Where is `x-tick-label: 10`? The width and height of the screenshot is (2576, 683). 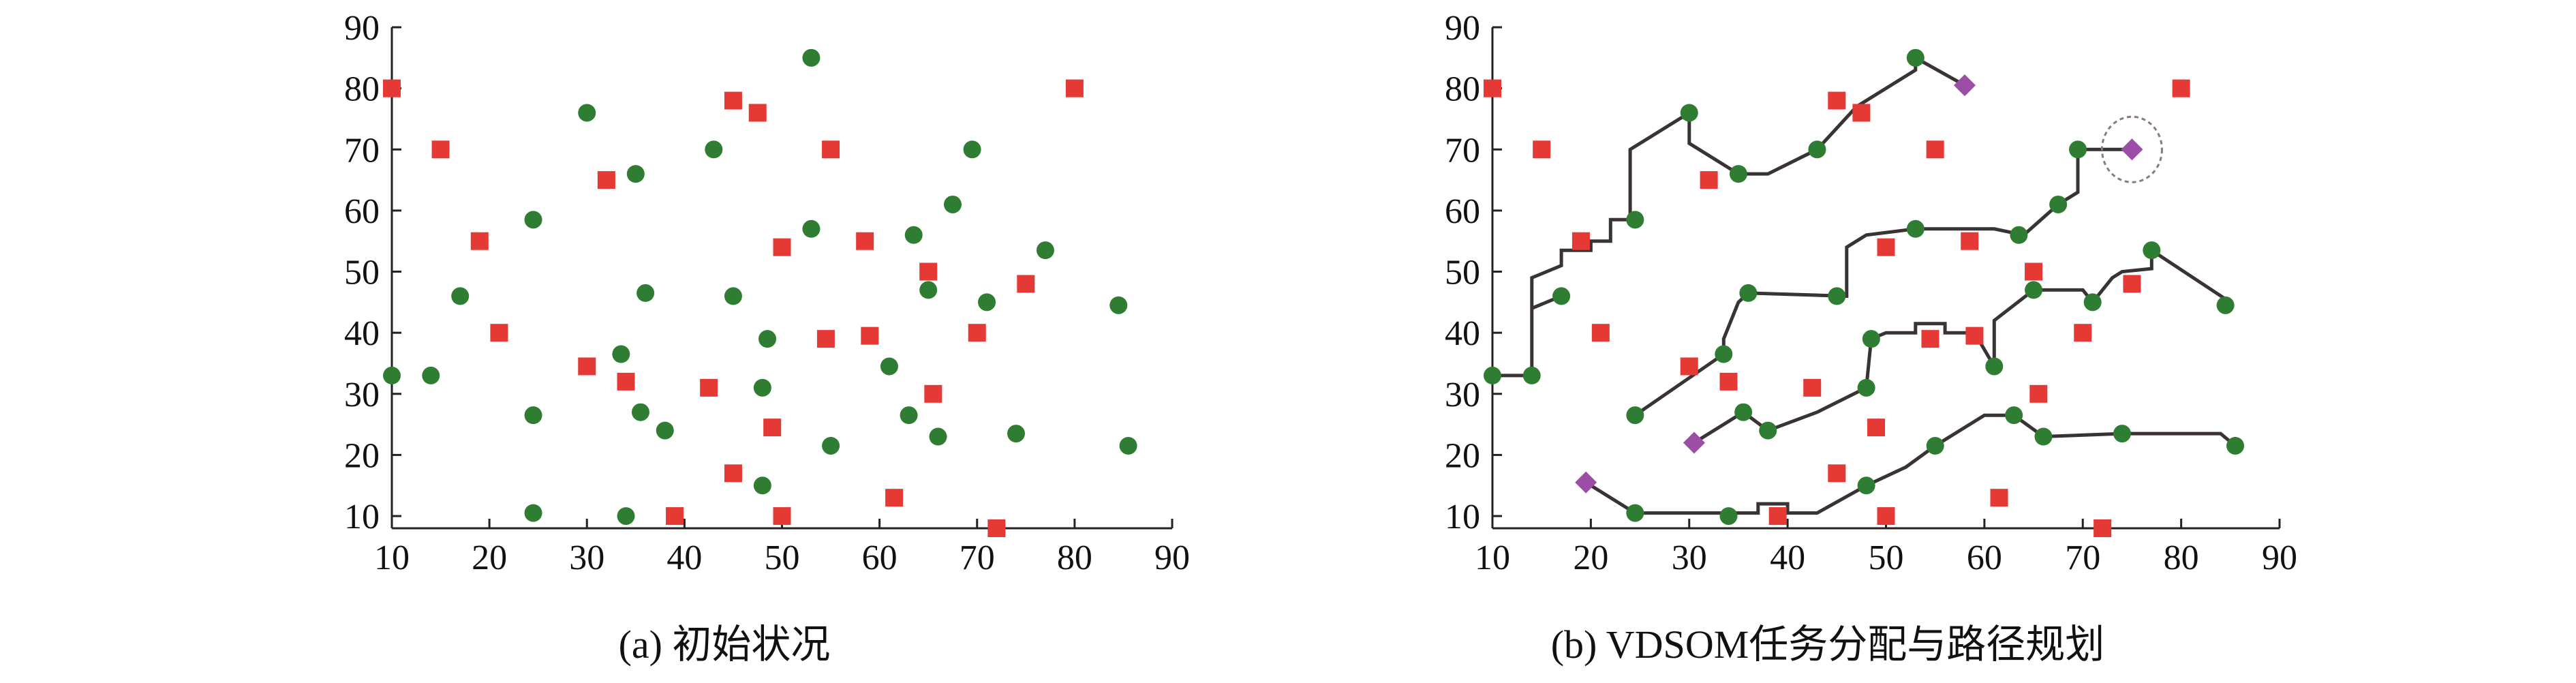
x-tick-label: 10 is located at coordinates (1492, 558).